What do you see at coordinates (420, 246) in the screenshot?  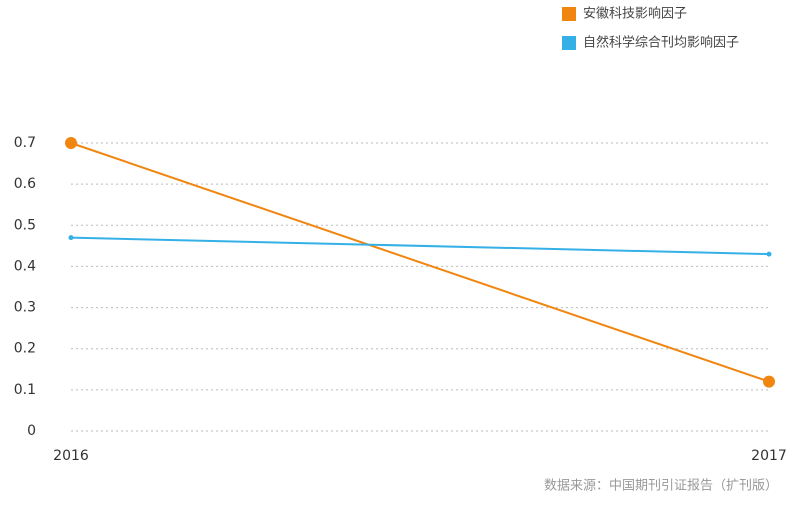 I see `series-line` at bounding box center [420, 246].